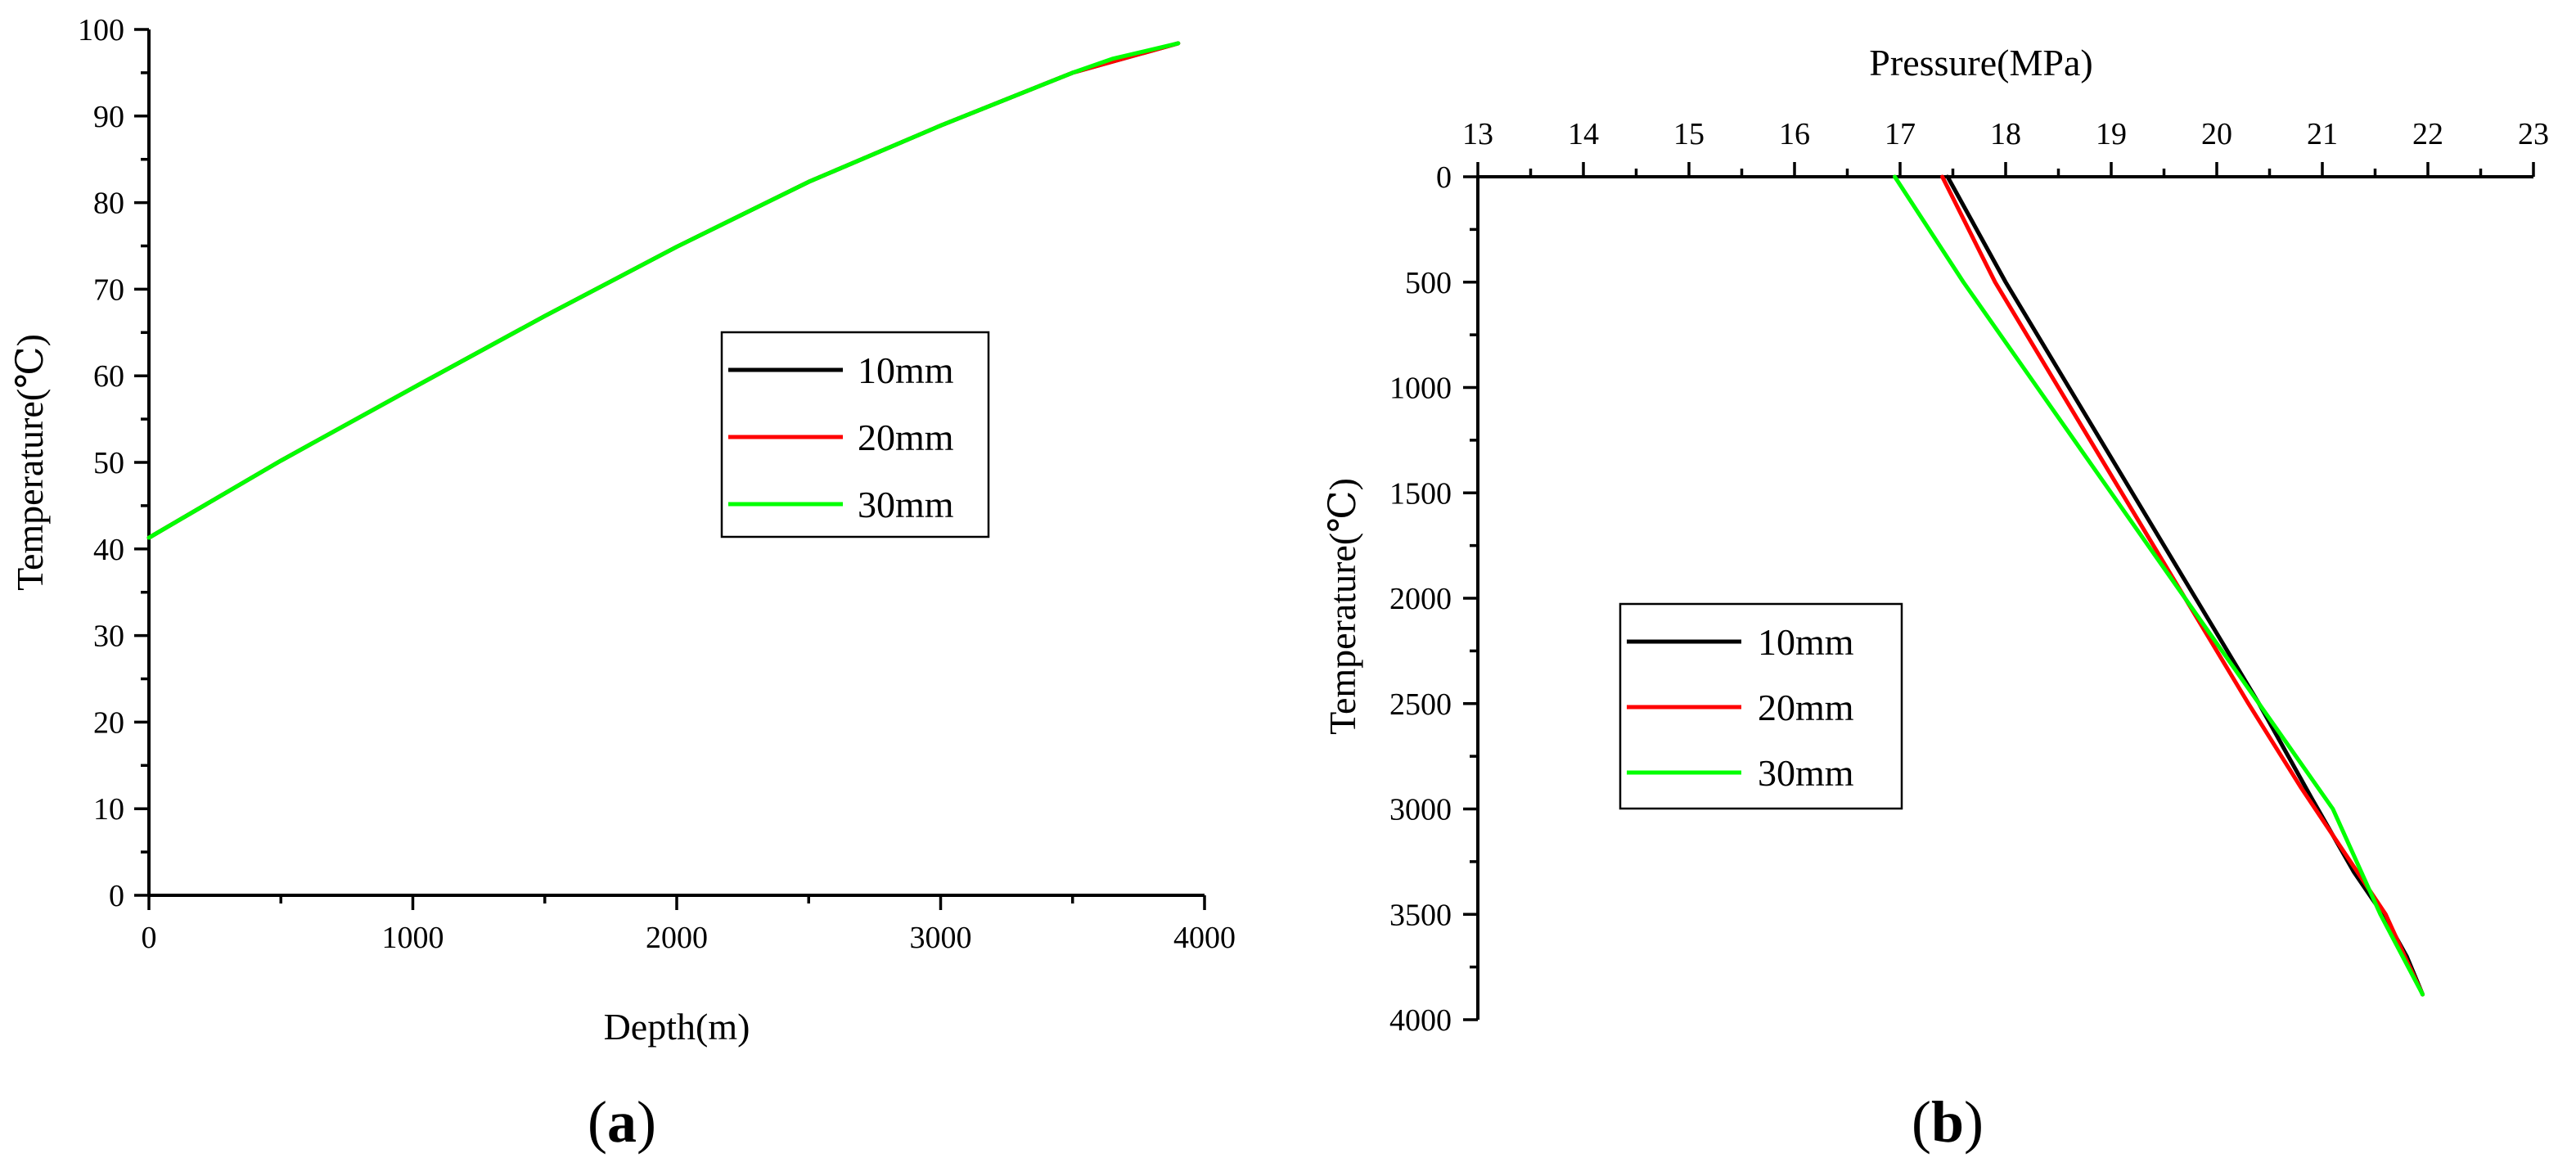 Image resolution: width=2576 pixels, height=1176 pixels. Describe the element at coordinates (108, 637) in the screenshot. I see `y-tick-label: 30` at that location.